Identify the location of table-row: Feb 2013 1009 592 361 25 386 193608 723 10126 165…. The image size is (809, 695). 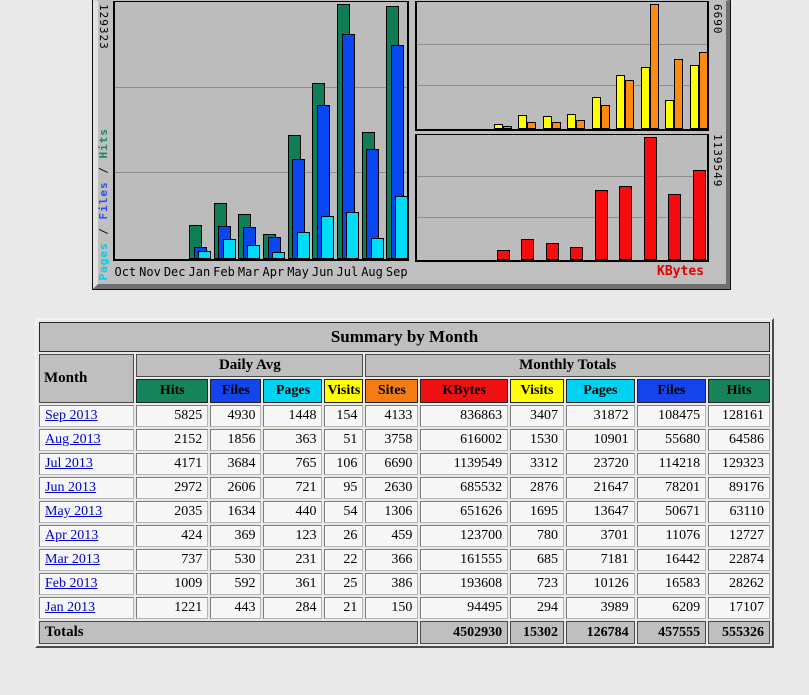
(404, 584).